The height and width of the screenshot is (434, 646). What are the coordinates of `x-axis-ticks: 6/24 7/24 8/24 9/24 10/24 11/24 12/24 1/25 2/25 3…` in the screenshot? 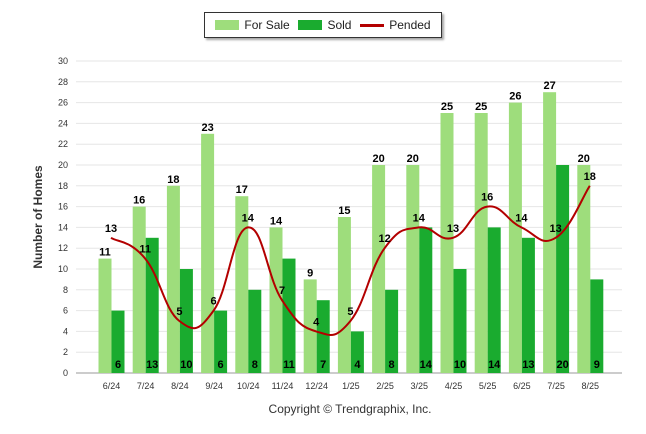 It's located at (351, 386).